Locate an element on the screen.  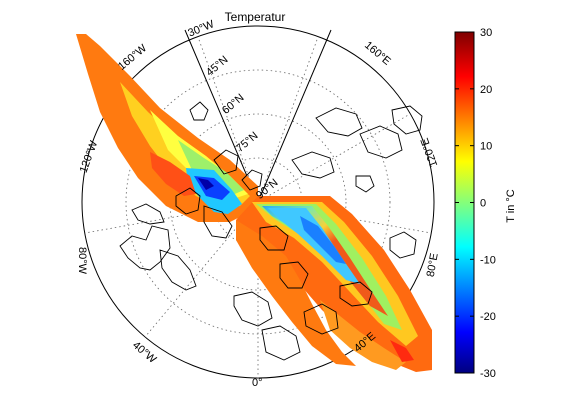
lon-label-160w: 160°W is located at coordinates (133, 57).